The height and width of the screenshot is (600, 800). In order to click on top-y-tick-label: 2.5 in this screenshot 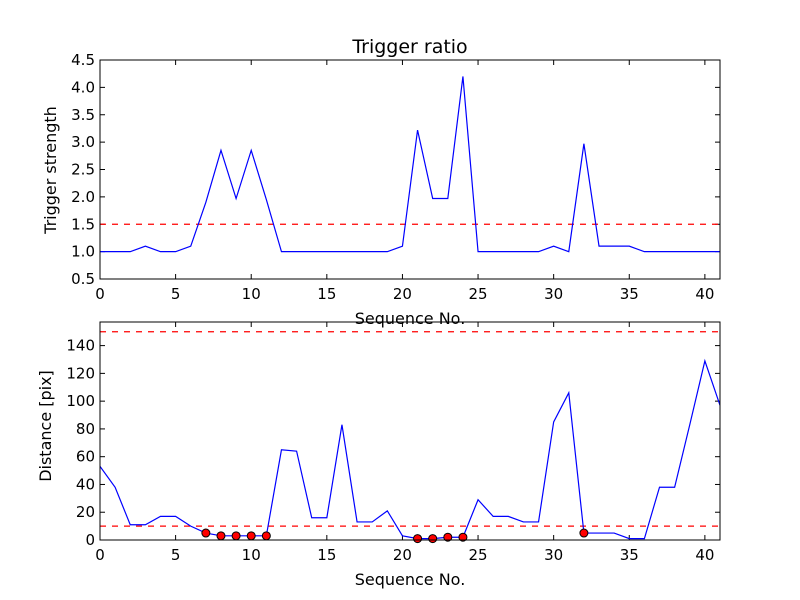, I will do `click(83, 170)`.